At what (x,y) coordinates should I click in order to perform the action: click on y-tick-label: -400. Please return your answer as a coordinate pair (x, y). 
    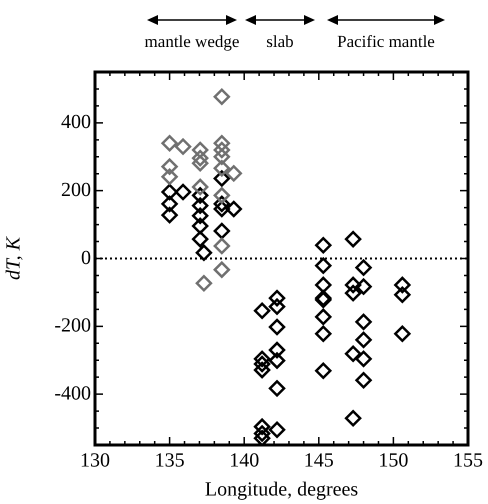
    Looking at the image, I should click on (72, 393).